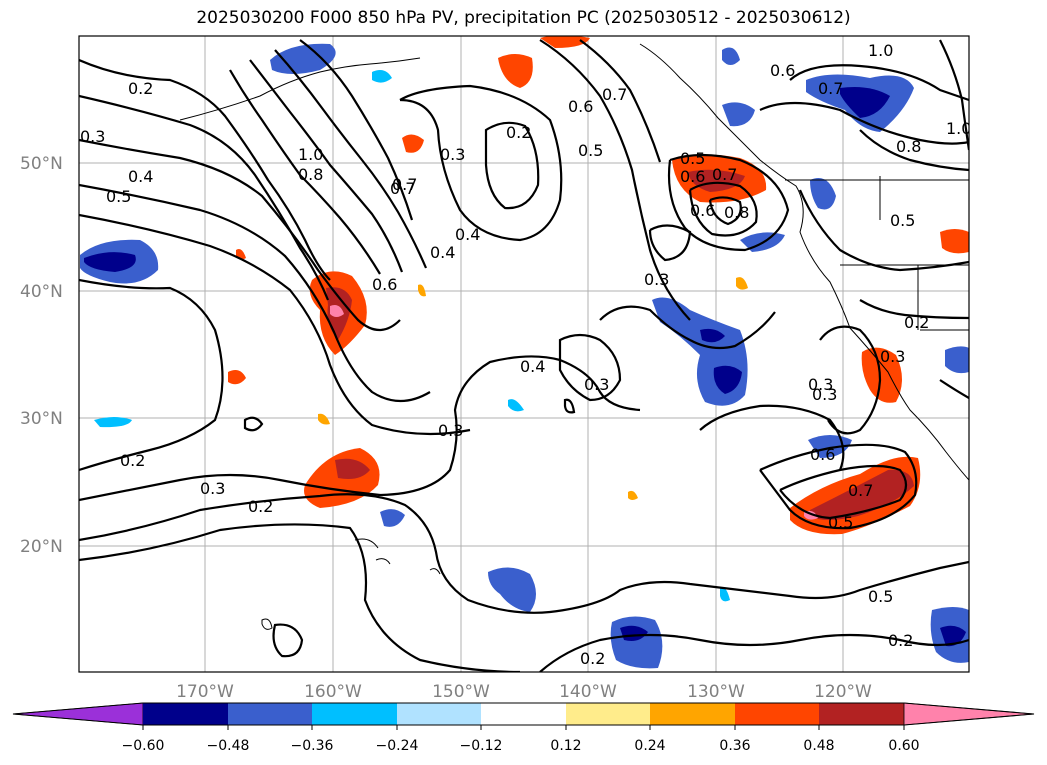  Describe the element at coordinates (843, 692) in the screenshot. I see `lon-label: 120°W` at that location.